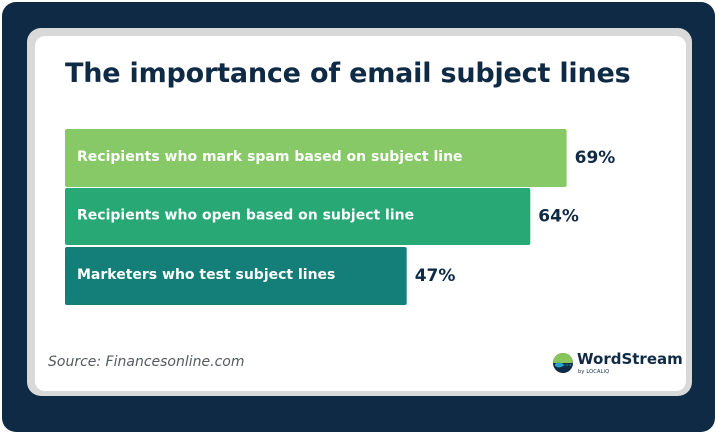 The height and width of the screenshot is (436, 719). I want to click on bar-value-2: 64%, so click(558, 217).